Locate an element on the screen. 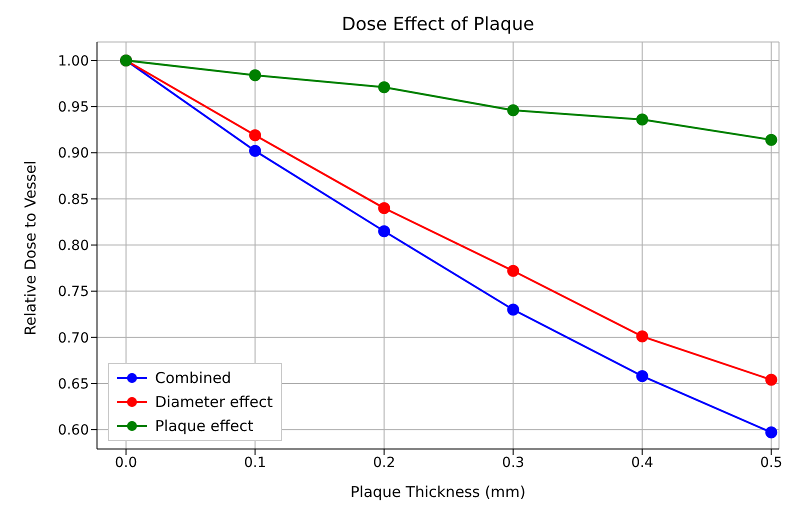 Image resolution: width=806 pixels, height=519 pixels. legend-label: Plaque effect is located at coordinates (204, 426).